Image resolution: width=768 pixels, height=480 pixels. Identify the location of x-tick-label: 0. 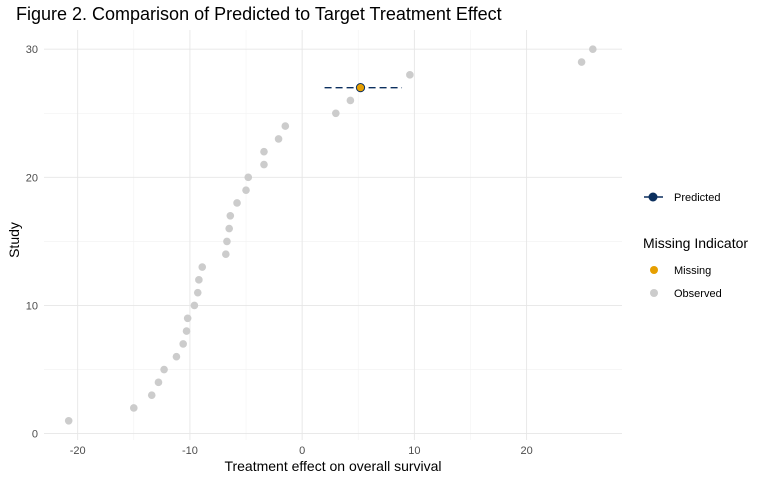
(302, 451).